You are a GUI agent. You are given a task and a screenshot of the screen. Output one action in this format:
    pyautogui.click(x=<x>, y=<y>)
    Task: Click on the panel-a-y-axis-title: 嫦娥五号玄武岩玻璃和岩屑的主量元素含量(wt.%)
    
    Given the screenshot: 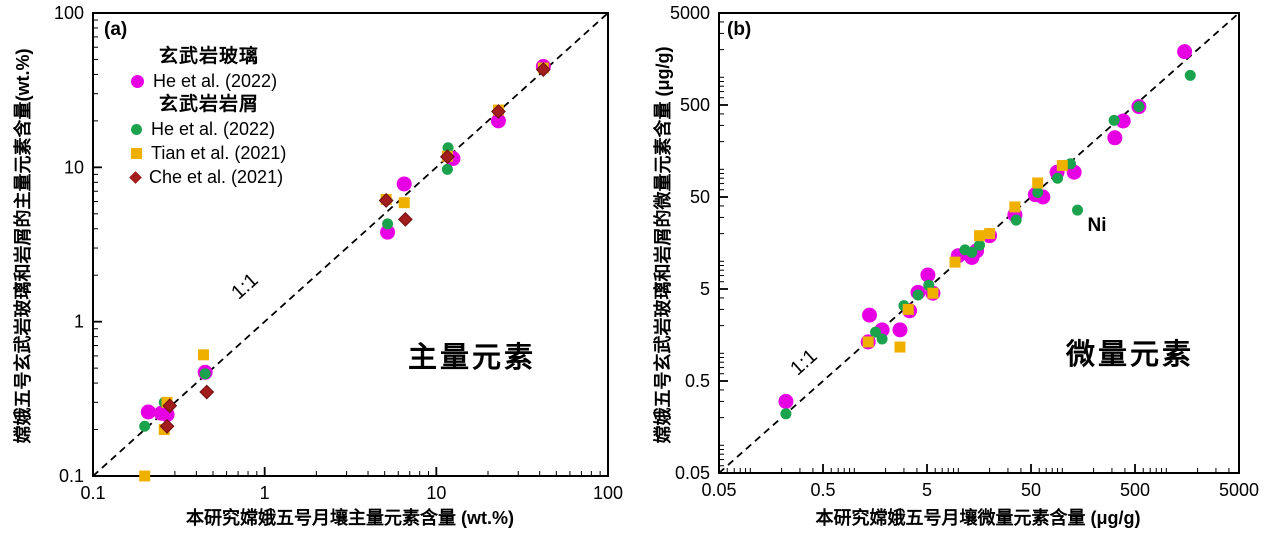 What is the action you would take?
    pyautogui.click(x=23, y=246)
    